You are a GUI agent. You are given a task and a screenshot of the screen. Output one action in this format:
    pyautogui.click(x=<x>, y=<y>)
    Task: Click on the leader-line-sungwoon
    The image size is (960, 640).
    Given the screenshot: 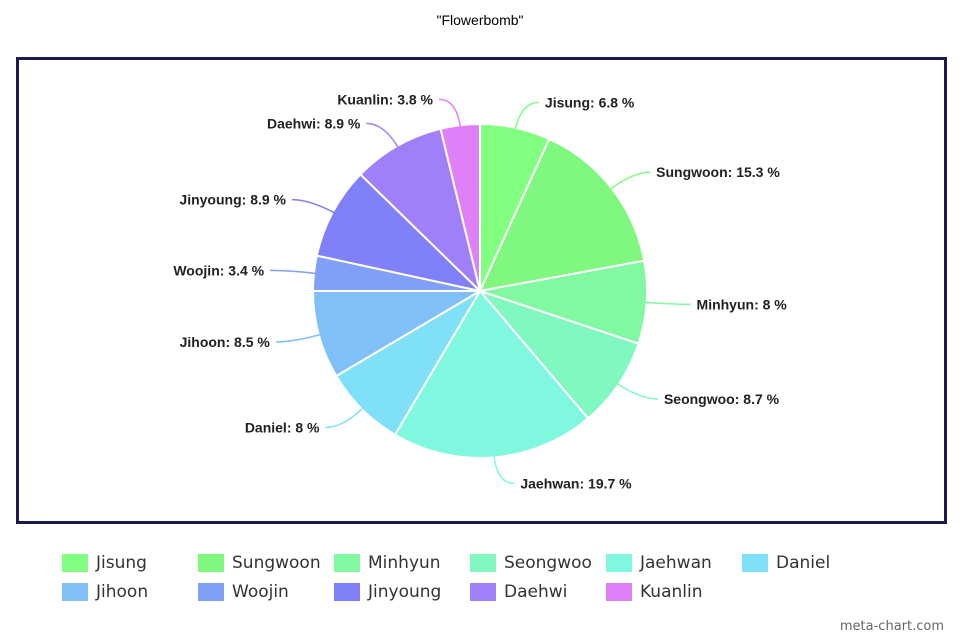 What is the action you would take?
    pyautogui.click(x=629, y=181)
    